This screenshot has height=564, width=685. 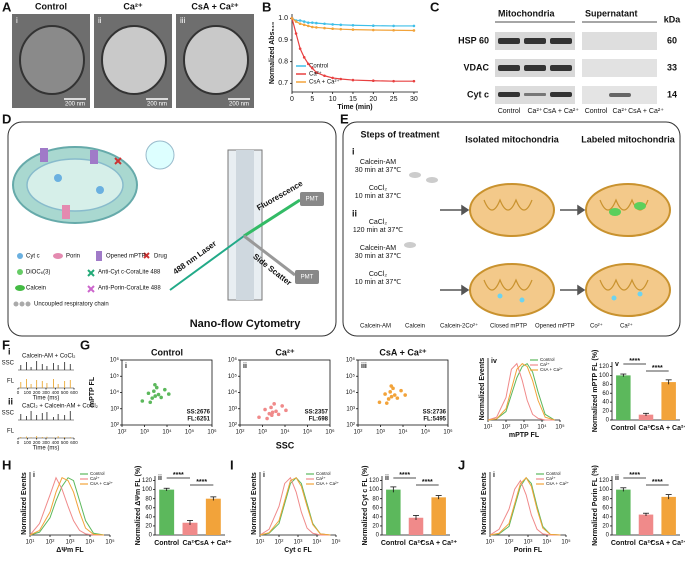 I want to click on blot-kda: 33, so click(x=672, y=67).